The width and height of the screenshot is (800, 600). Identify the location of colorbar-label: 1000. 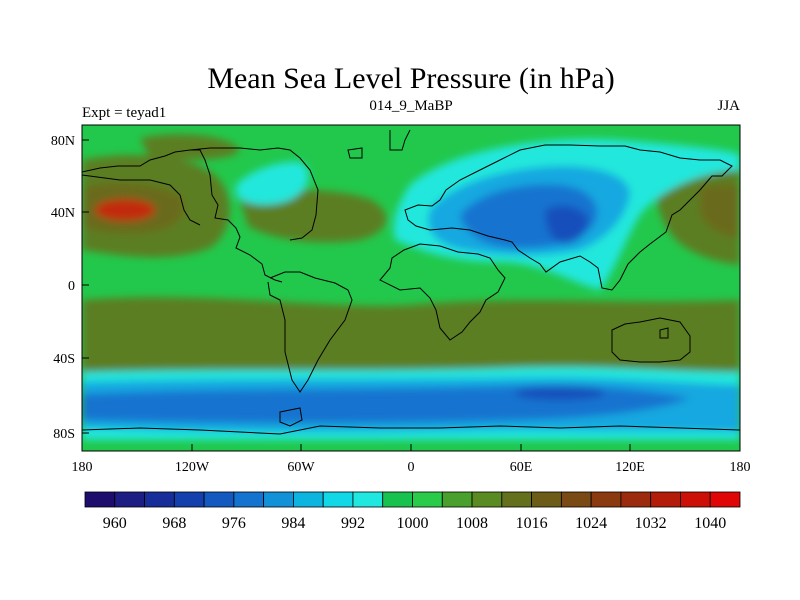
(413, 523).